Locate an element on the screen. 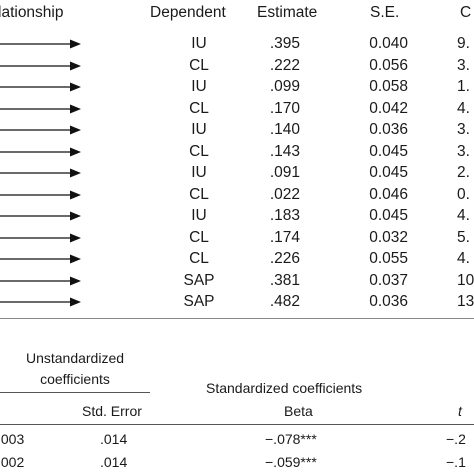  row2-b: .002 is located at coordinates (12, 462).